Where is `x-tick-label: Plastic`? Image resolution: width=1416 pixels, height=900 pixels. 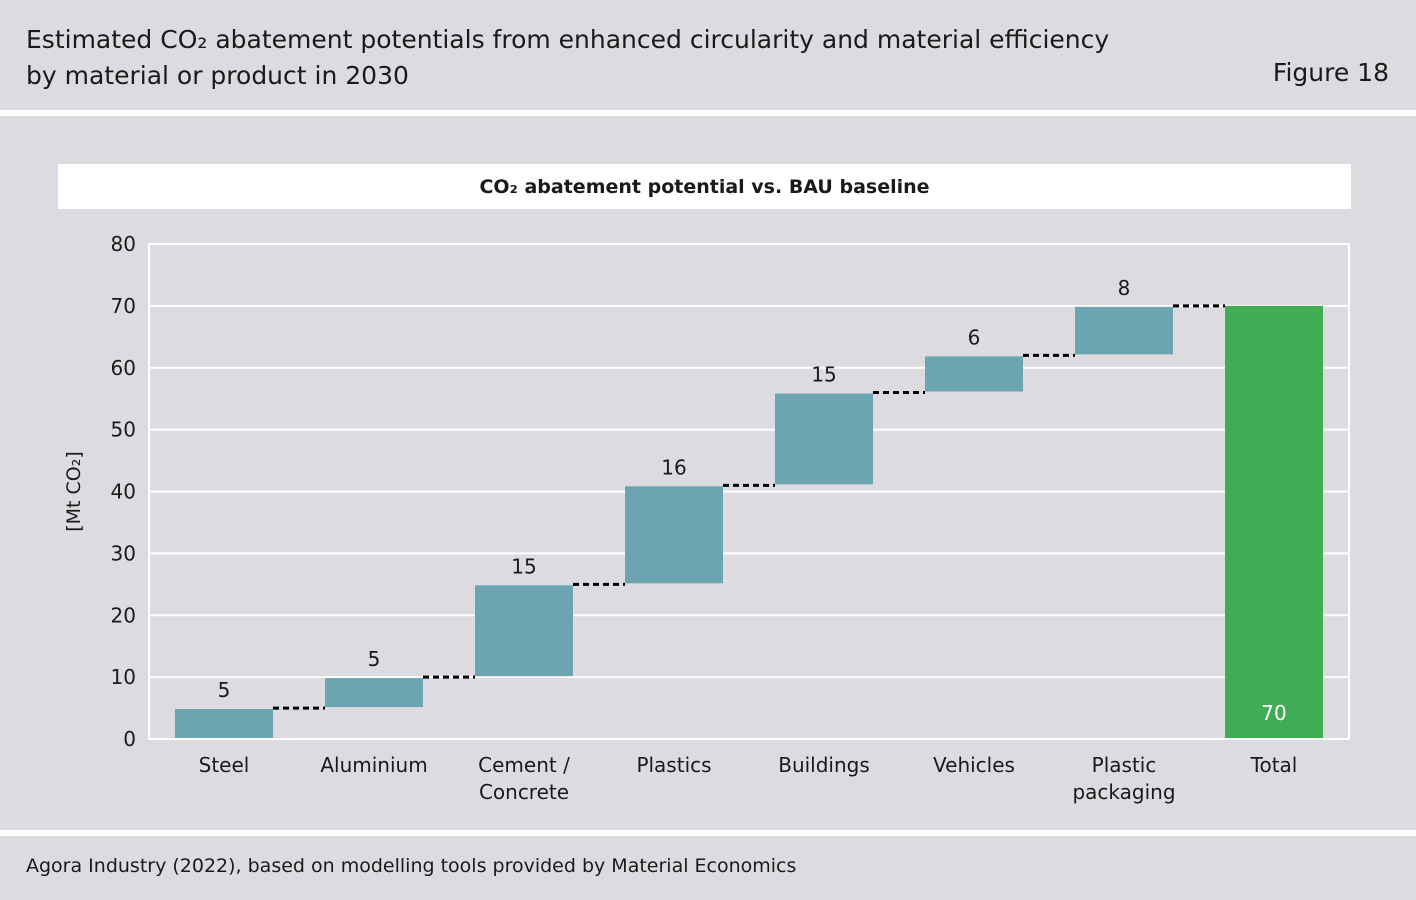
x-tick-label: Plastic is located at coordinates (1124, 765).